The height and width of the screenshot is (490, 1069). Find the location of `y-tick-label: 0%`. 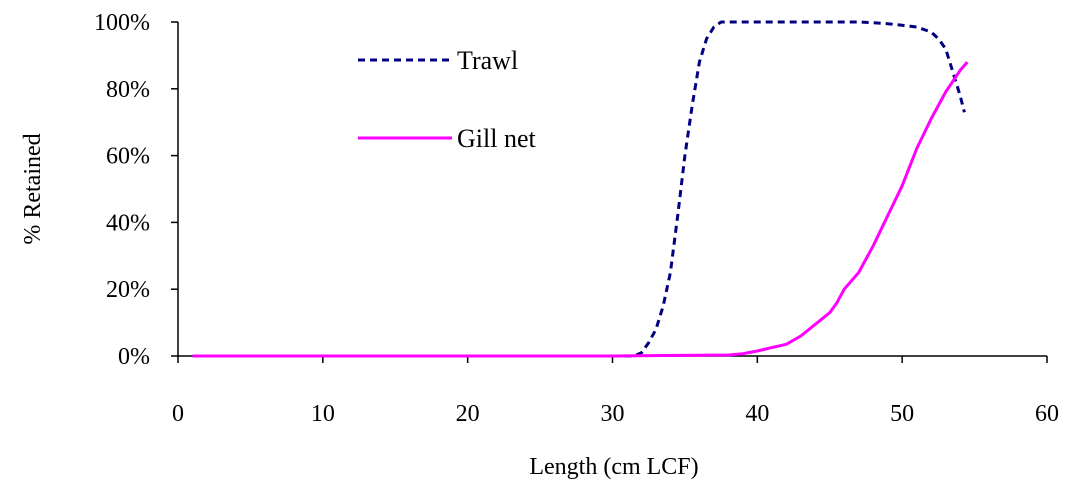

y-tick-label: 0% is located at coordinates (134, 357).